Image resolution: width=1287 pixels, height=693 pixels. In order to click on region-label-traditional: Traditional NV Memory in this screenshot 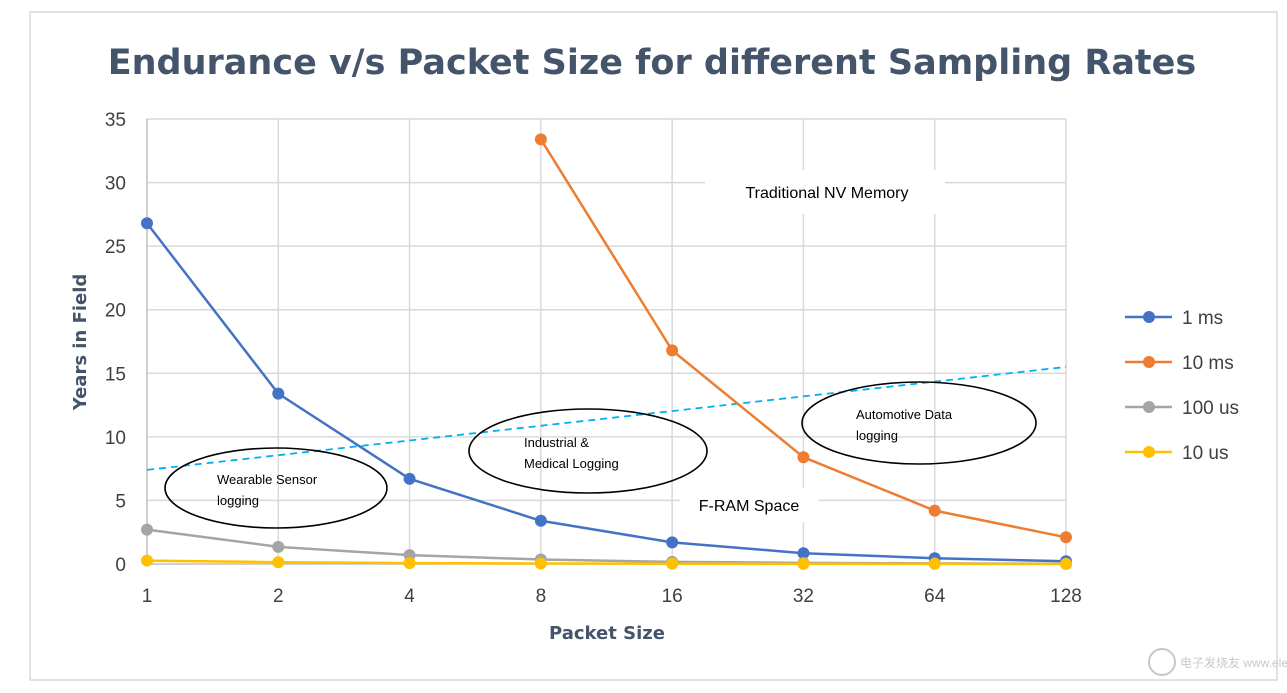, I will do `click(826, 193)`.